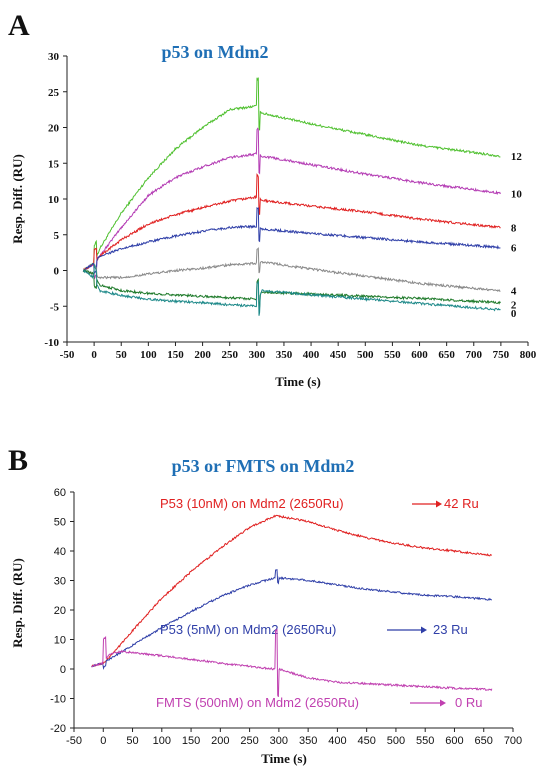  What do you see at coordinates (263, 466) in the screenshot?
I see `chart-title-b: p53 or FMTS on Mdm2` at bounding box center [263, 466].